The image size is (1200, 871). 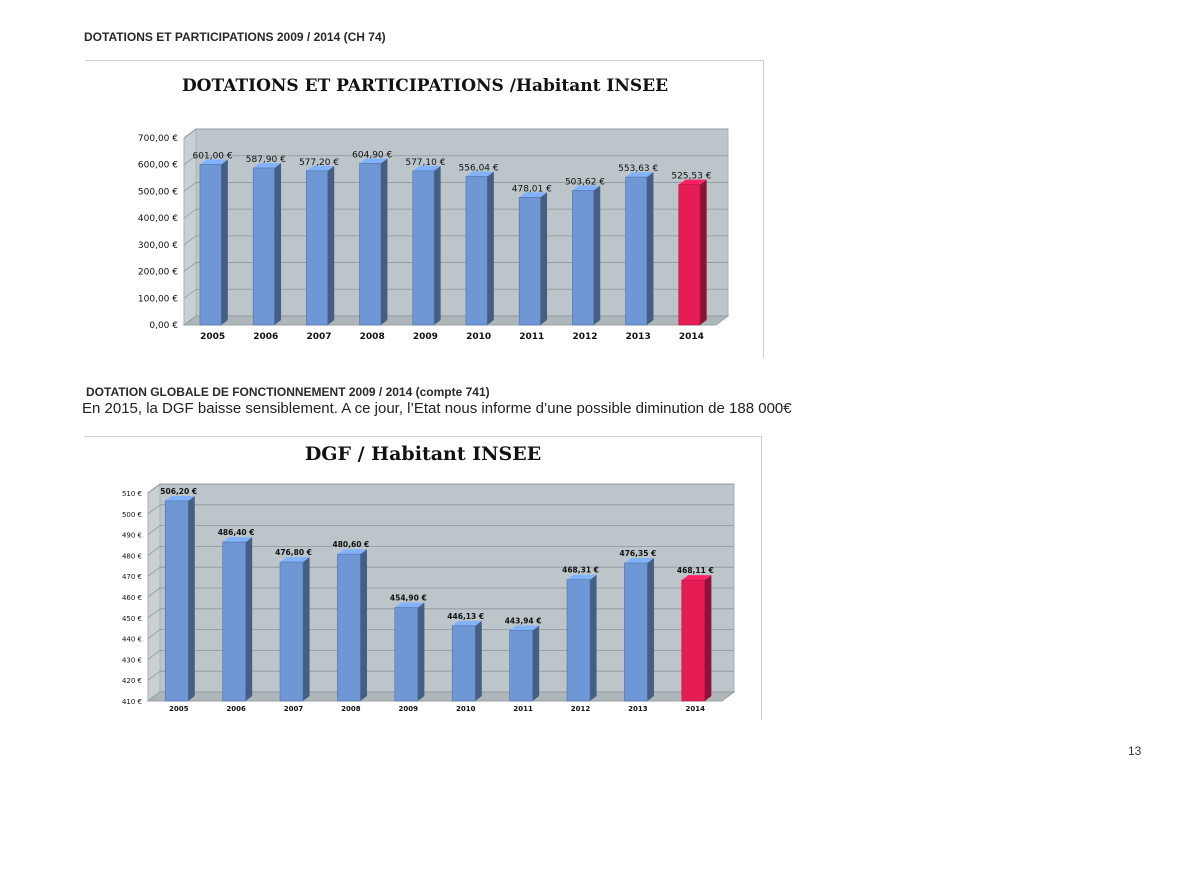 What do you see at coordinates (179, 709) in the screenshot?
I see `x-tick-label: 2005` at bounding box center [179, 709].